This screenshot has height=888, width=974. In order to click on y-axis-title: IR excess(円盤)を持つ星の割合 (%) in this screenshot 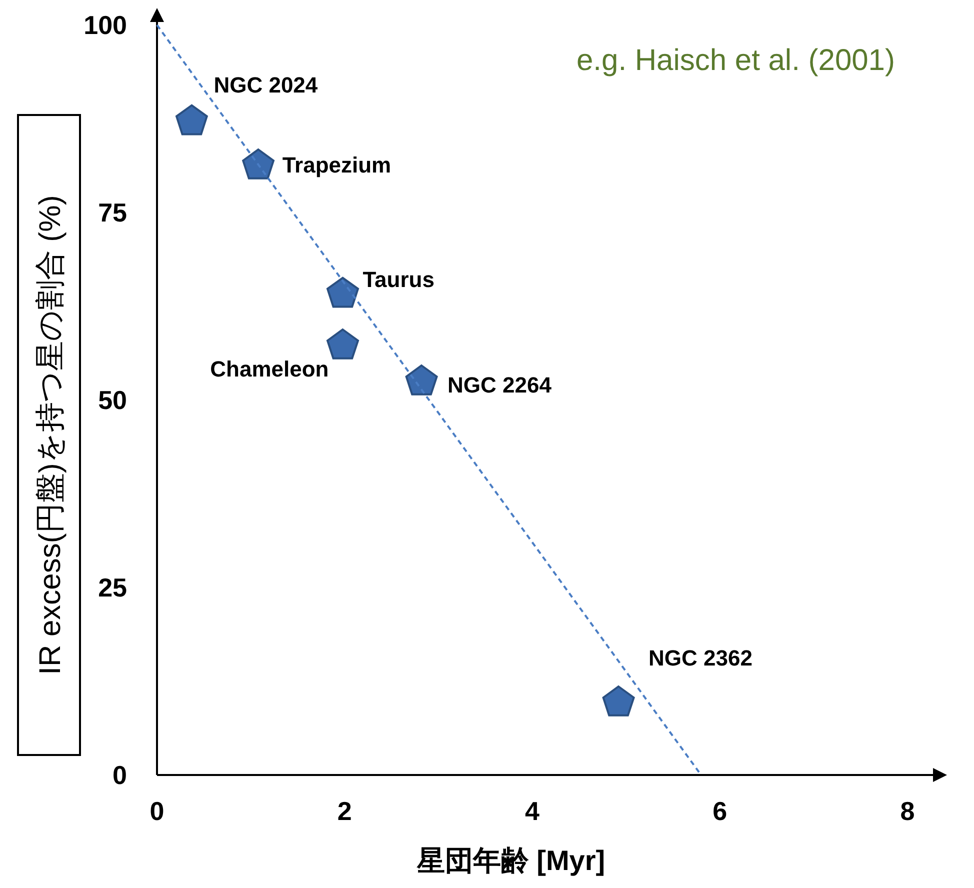, I will do `click(50, 435)`.